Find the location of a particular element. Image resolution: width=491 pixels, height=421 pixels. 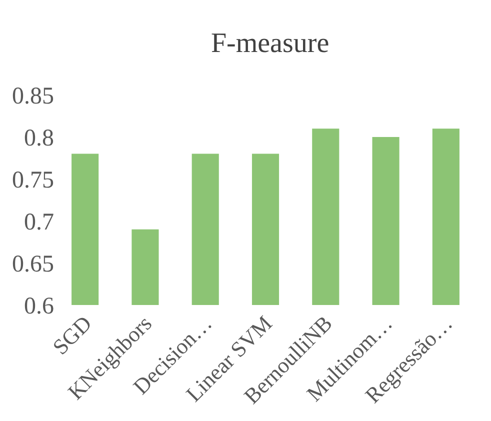

y-tick-label: 0.7 is located at coordinates (39, 222).